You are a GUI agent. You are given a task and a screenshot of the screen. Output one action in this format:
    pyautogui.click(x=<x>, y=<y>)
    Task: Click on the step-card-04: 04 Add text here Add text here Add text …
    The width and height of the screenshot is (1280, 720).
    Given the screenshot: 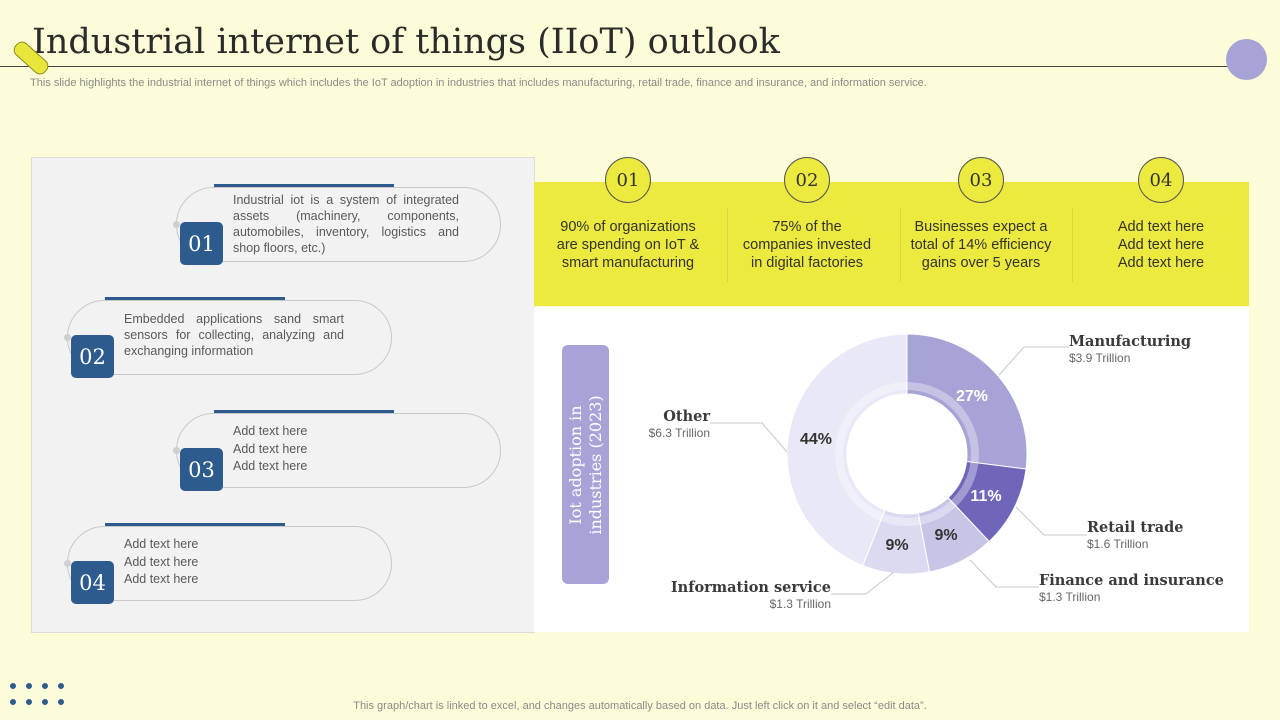 What is the action you would take?
    pyautogui.click(x=228, y=563)
    